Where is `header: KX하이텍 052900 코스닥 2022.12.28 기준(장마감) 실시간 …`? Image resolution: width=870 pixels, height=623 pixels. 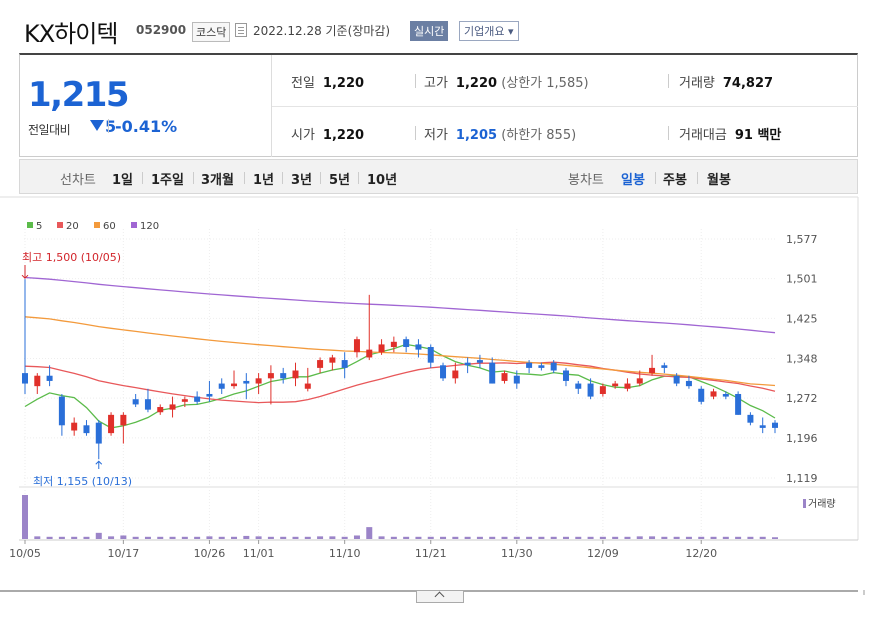 header: KX하이텍 052900 코스닥 2022.12.28 기준(장마감) 실시간 … is located at coordinates (435, 26).